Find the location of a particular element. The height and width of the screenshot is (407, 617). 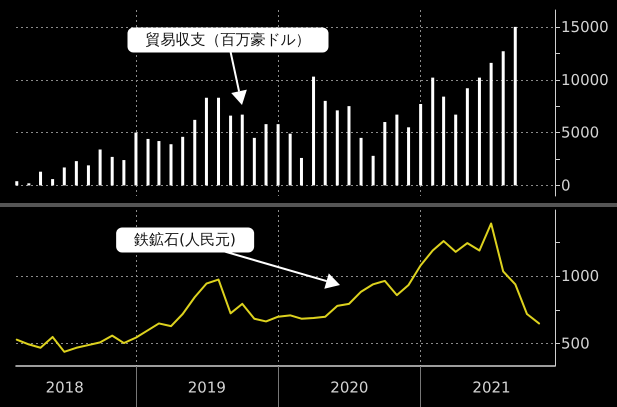

x-tick-label: 2020 is located at coordinates (349, 387).